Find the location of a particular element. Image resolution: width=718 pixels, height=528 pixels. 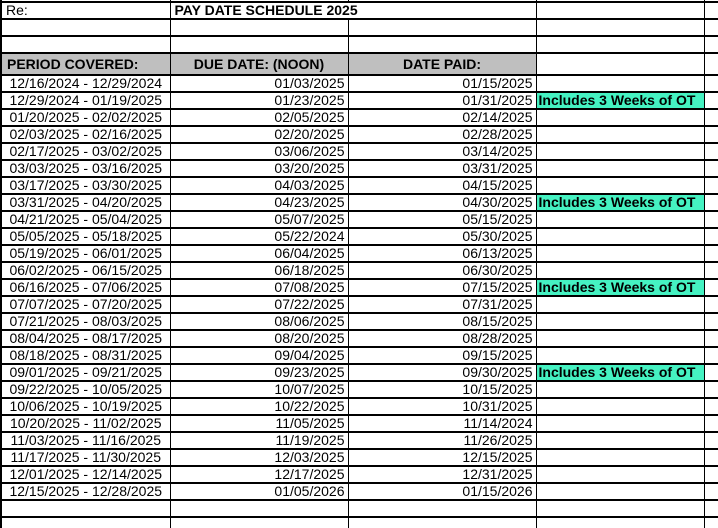

period-covered-cell: 05/19/2025 - 06/01/2025 is located at coordinates (85, 253).